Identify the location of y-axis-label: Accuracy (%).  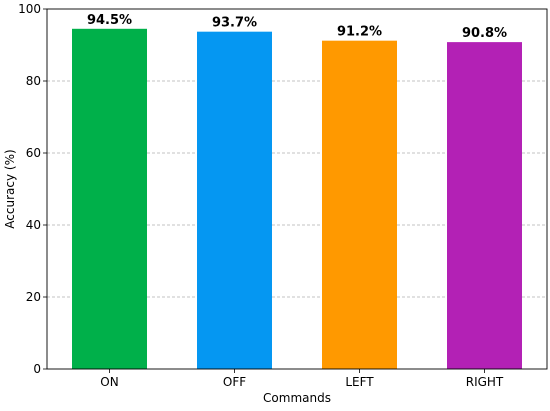
(10, 188).